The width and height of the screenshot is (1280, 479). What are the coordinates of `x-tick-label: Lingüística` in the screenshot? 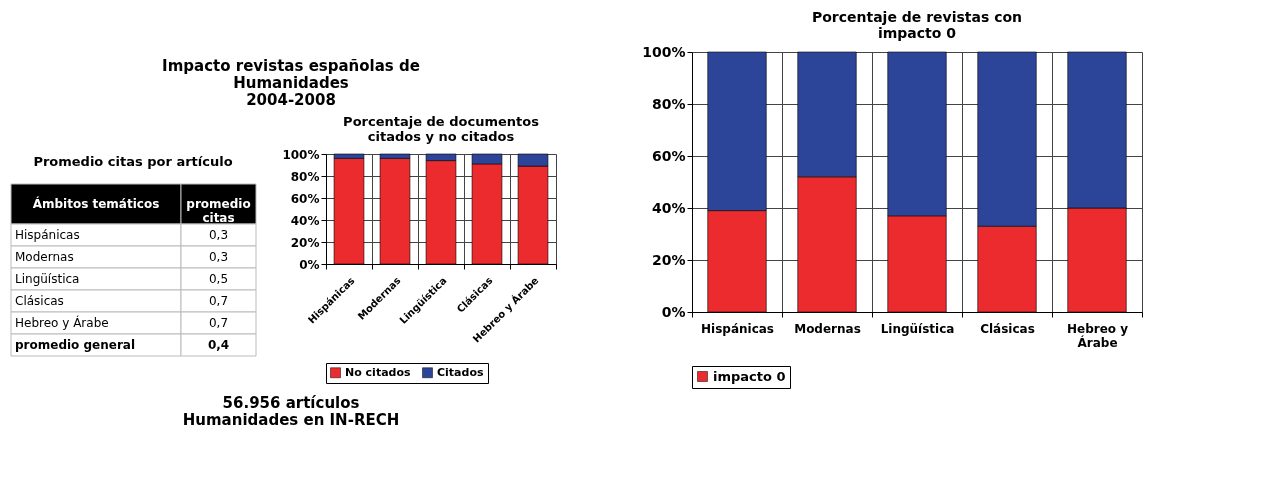 It's located at (917, 328).